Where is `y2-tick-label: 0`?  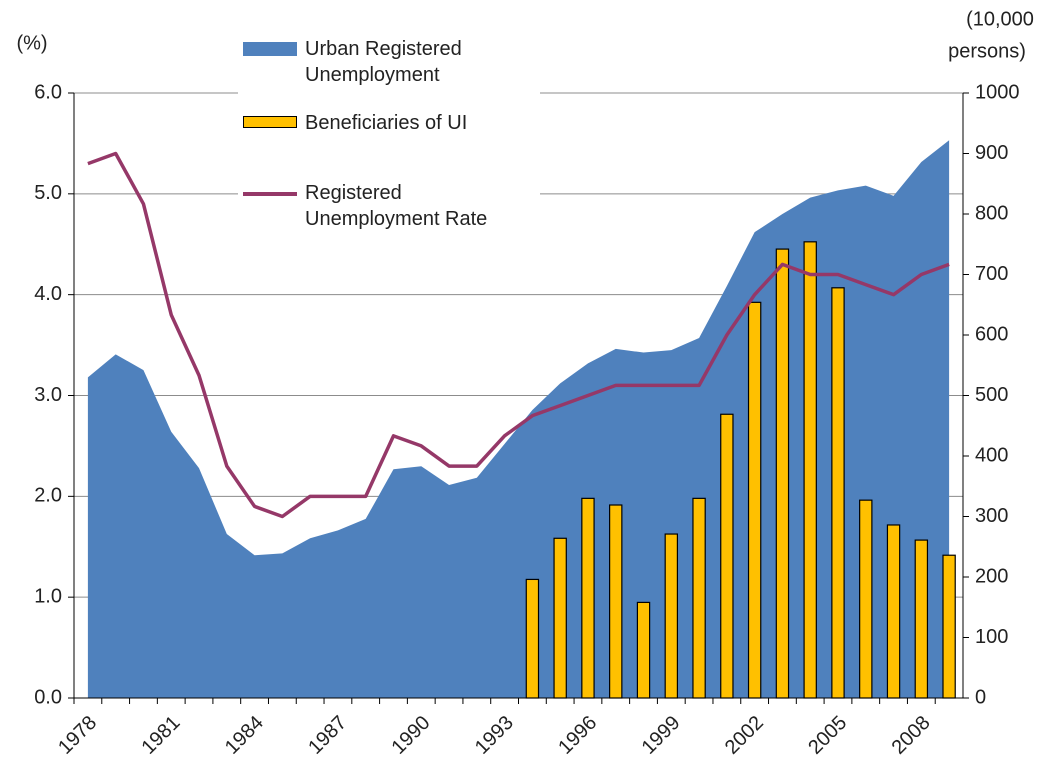 y2-tick-label: 0 is located at coordinates (980, 697).